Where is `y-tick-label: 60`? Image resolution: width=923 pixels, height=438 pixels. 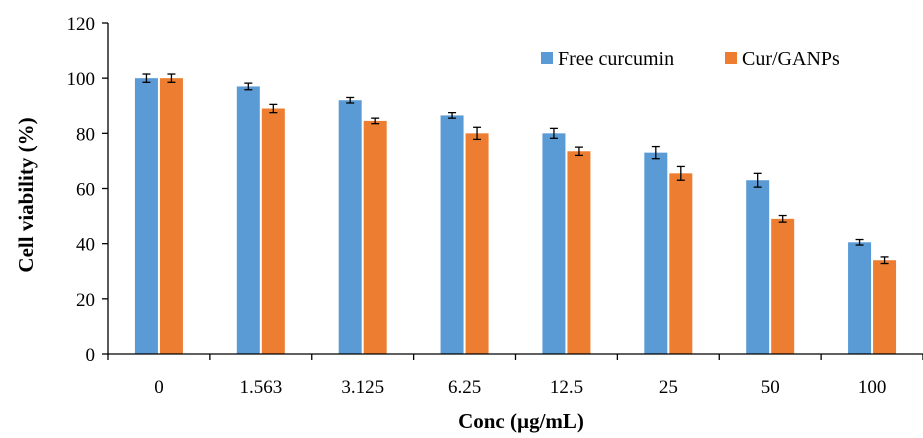 y-tick-label: 60 is located at coordinates (85, 190).